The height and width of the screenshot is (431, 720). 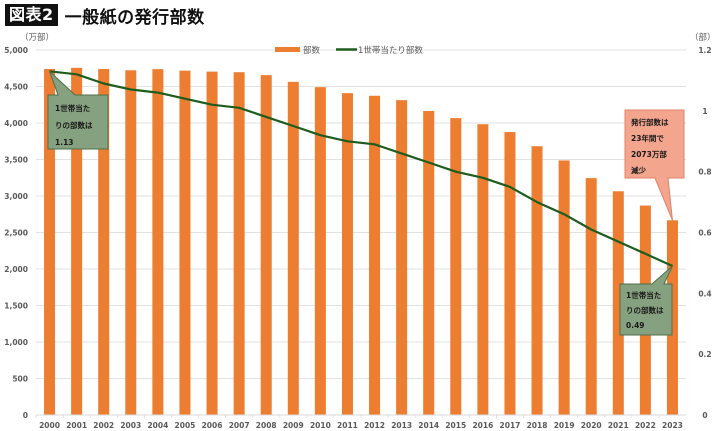 I want to click on callout-text: 発行部数は, so click(x=649, y=122).